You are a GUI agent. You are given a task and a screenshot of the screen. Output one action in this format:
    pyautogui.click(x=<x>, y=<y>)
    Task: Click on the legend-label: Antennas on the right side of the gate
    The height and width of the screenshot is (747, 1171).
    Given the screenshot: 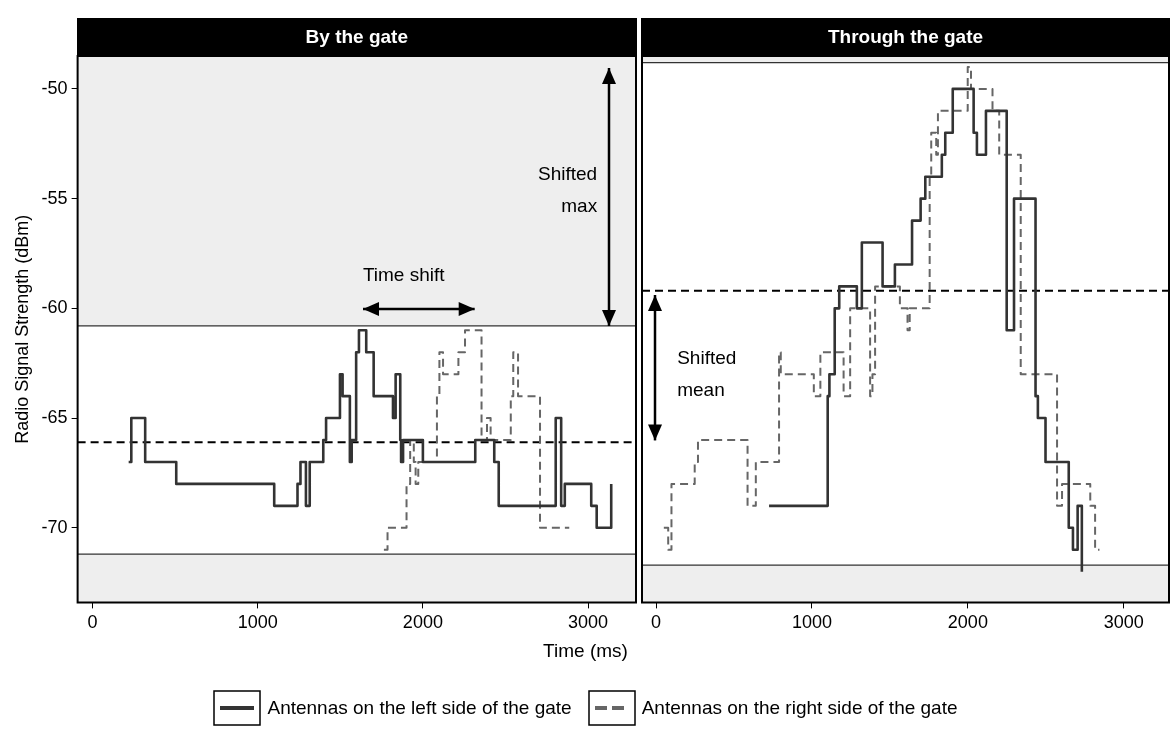 What is the action you would take?
    pyautogui.click(x=799, y=708)
    